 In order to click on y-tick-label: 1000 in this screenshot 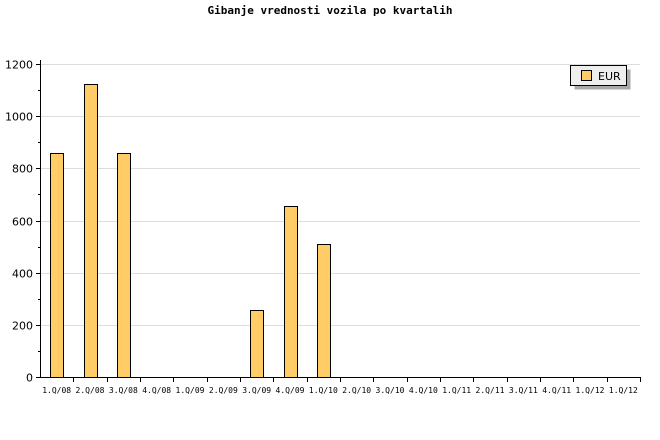, I will do `click(19, 117)`.